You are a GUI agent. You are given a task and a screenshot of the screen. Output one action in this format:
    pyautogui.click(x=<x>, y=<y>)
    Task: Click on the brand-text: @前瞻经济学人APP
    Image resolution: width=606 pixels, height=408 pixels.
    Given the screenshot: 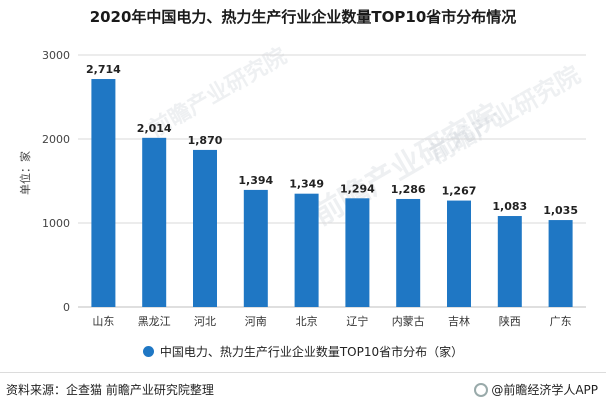 What is the action you would take?
    pyautogui.click(x=544, y=390)
    